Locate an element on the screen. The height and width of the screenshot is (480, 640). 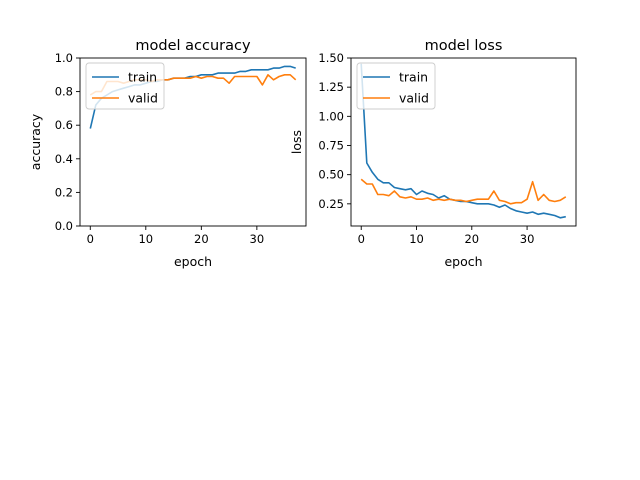
accuracy-y-tick-label: 0.4 is located at coordinates (64, 159).